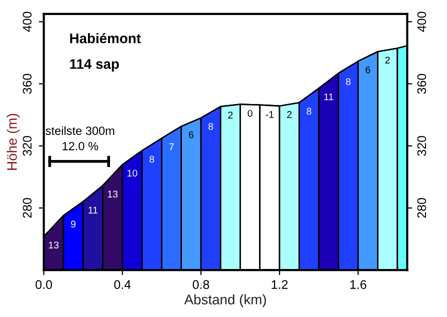  What do you see at coordinates (80, 130) in the screenshot?
I see `annotation: steilste 300m` at bounding box center [80, 130].